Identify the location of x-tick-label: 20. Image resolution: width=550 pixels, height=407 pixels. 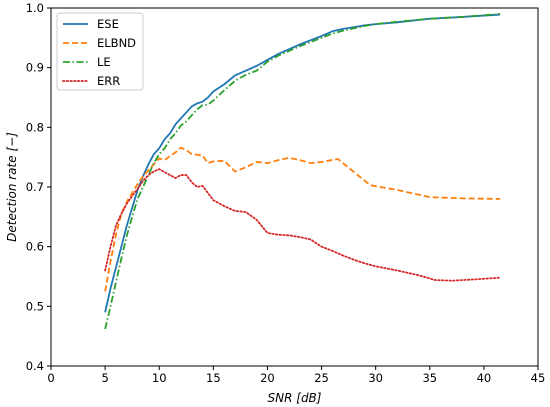
(267, 378).